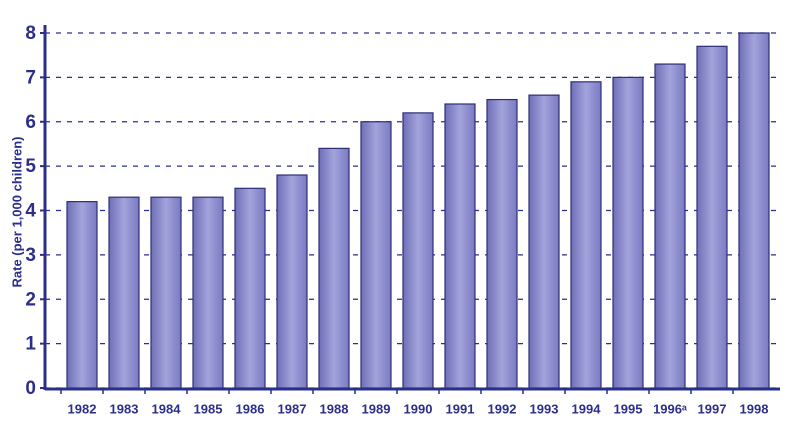 The image size is (788, 430). What do you see at coordinates (502, 408) in the screenshot?
I see `x-tick-label: 1992` at bounding box center [502, 408].